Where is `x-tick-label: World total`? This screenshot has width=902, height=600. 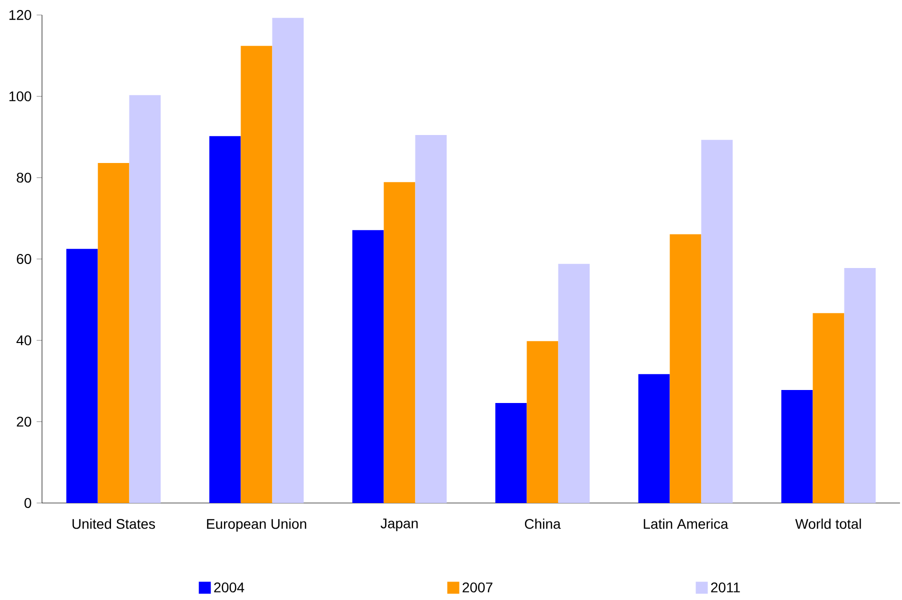
x-tick-label: World total is located at coordinates (828, 523).